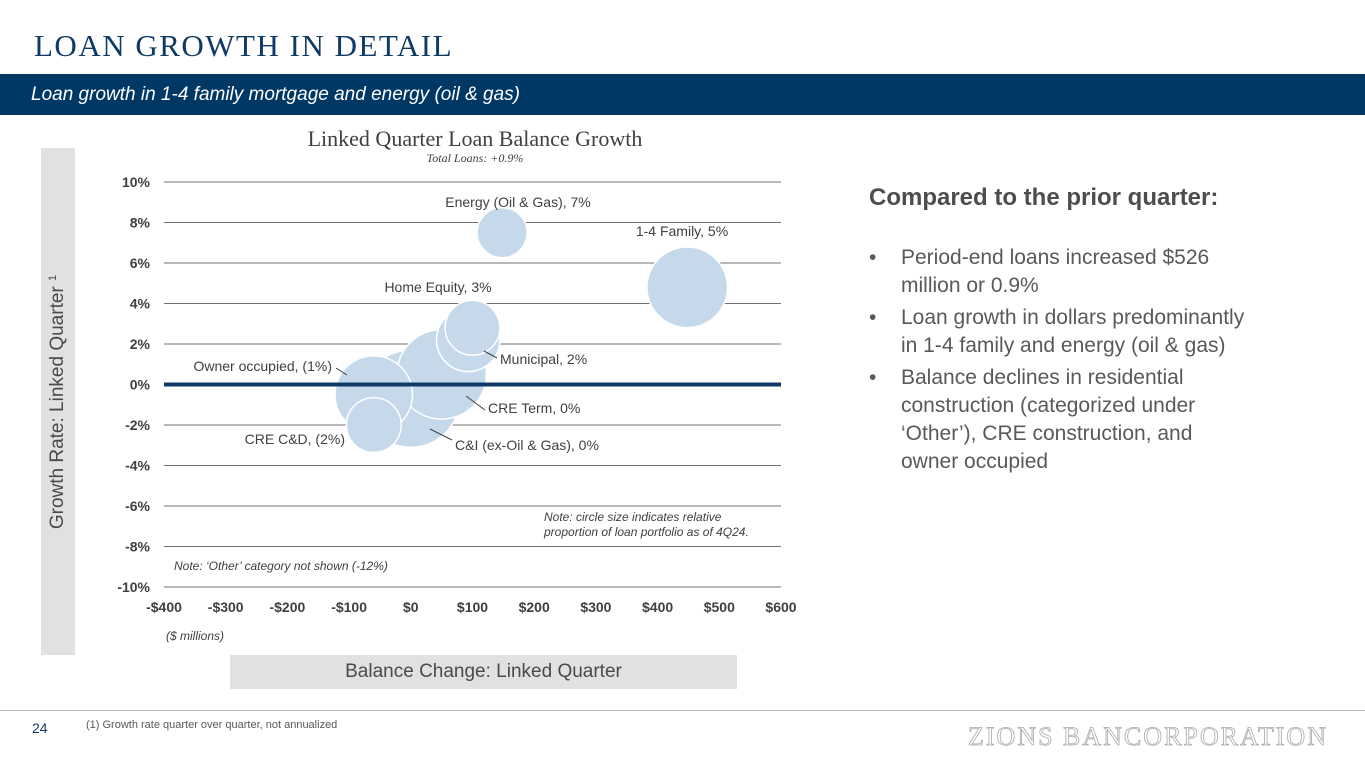 This screenshot has width=1365, height=768. Describe the element at coordinates (140, 263) in the screenshot. I see `y-tick-label: 6%` at that location.